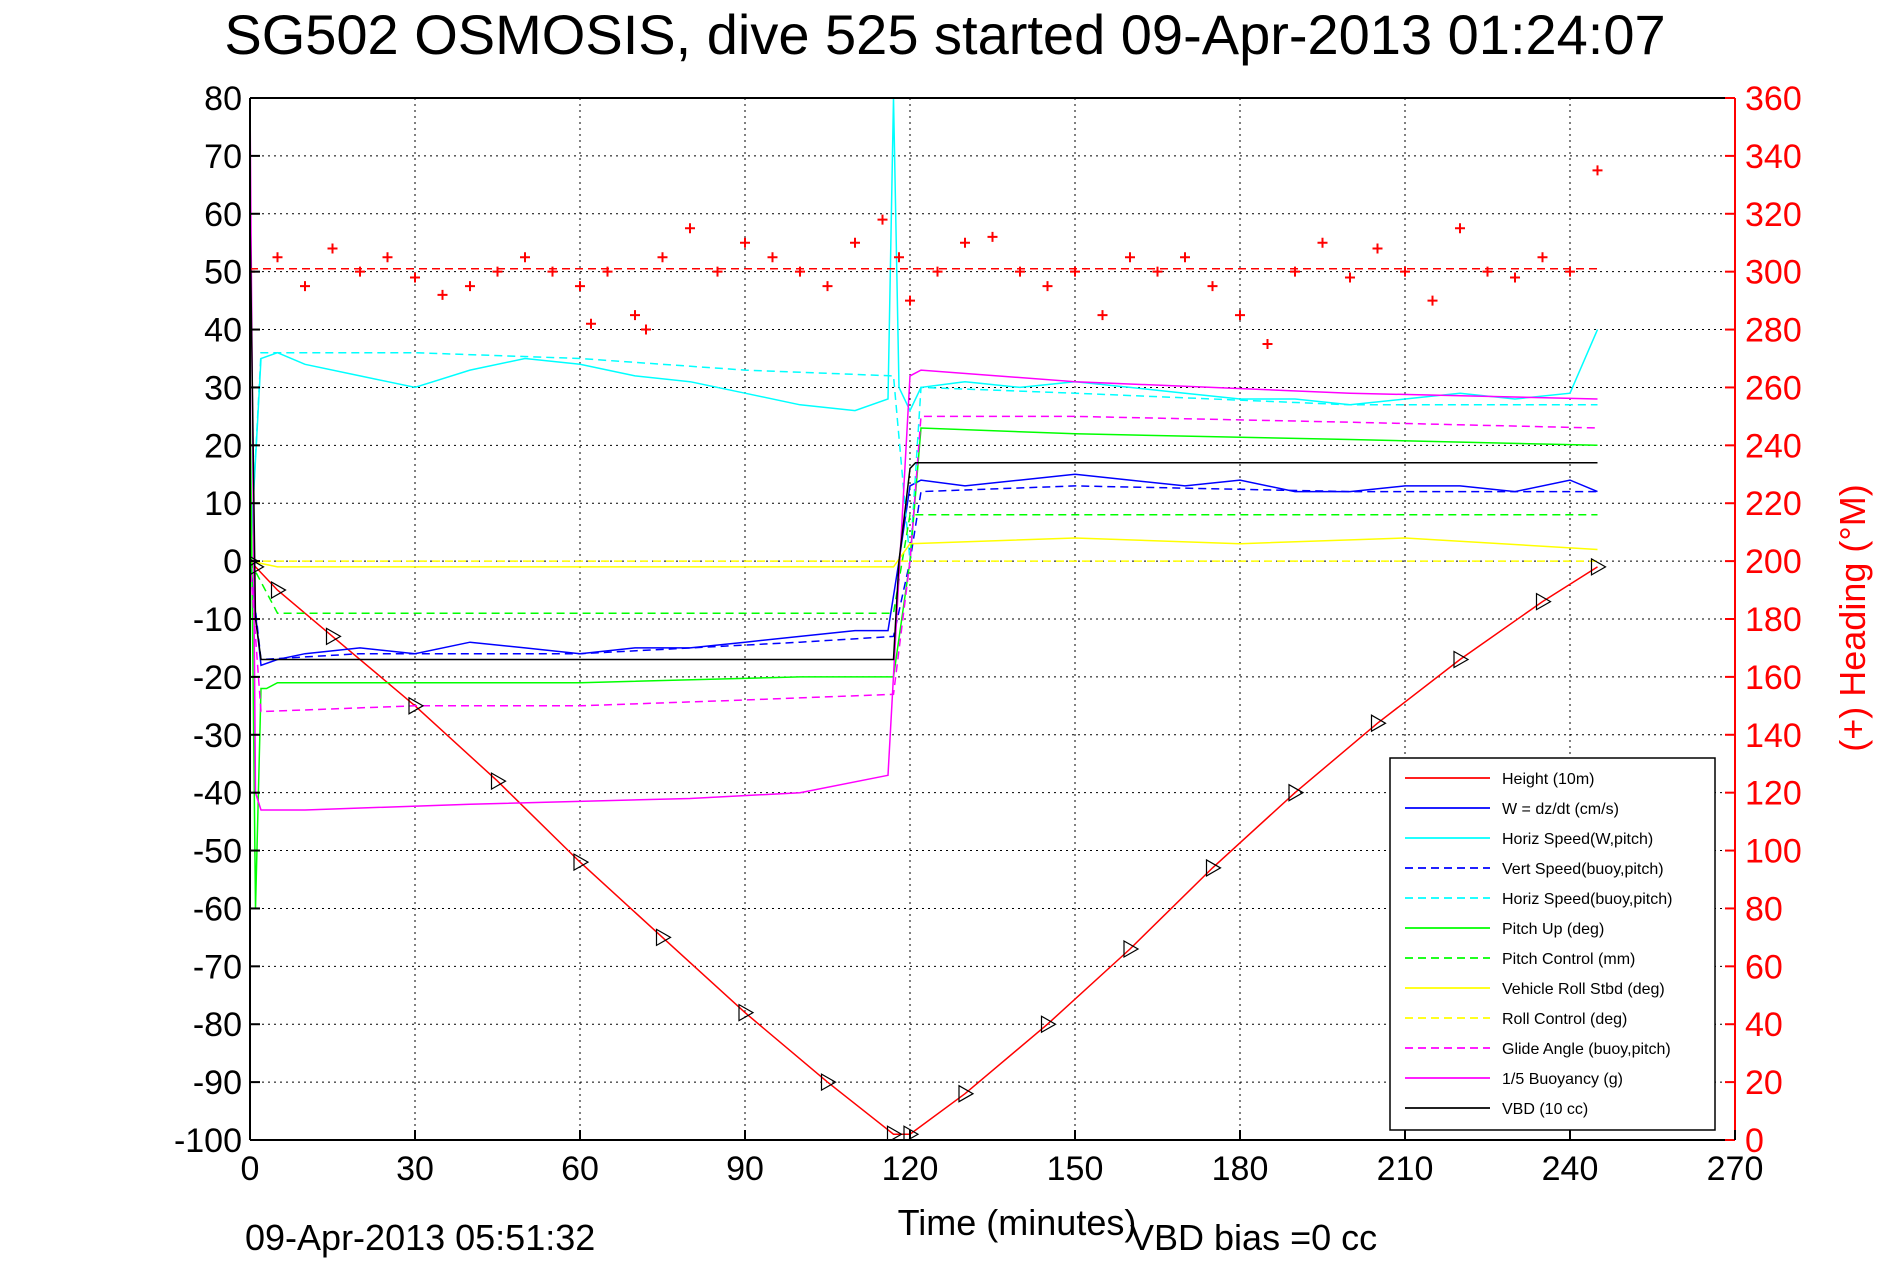 The height and width of the screenshot is (1262, 1891). What do you see at coordinates (1570, 1169) in the screenshot?
I see `x-tick-label: 240` at bounding box center [1570, 1169].